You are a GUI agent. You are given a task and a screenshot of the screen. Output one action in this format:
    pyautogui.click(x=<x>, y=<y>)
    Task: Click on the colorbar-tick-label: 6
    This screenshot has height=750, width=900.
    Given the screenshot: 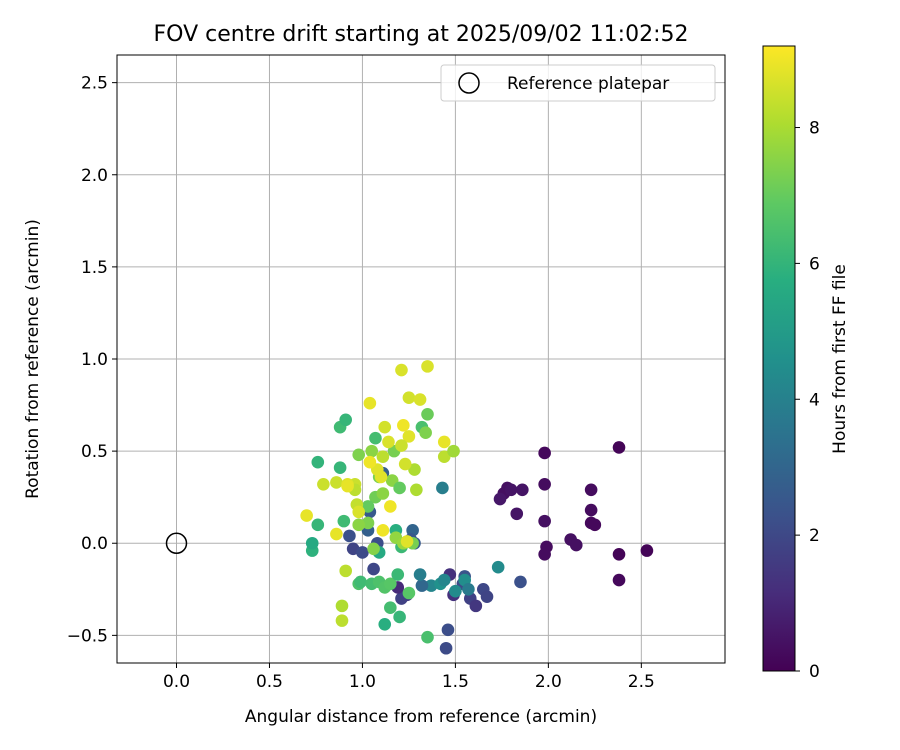 What is the action you would take?
    pyautogui.click(x=814, y=264)
    